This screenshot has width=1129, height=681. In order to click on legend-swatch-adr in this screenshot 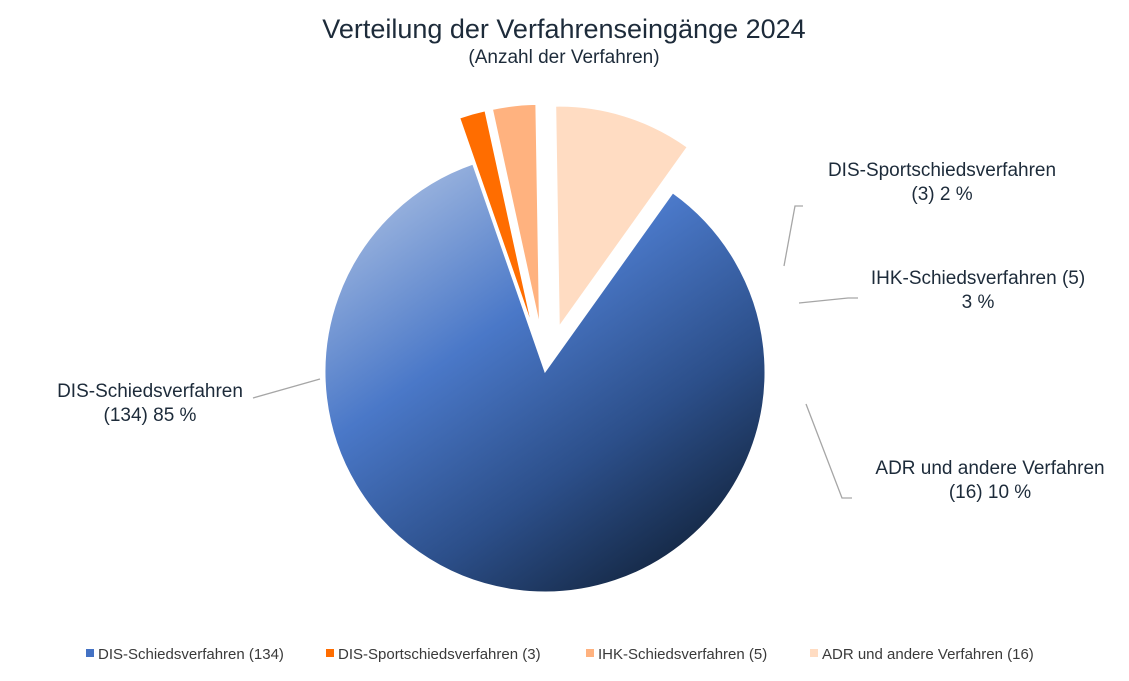, I will do `click(814, 653)`.